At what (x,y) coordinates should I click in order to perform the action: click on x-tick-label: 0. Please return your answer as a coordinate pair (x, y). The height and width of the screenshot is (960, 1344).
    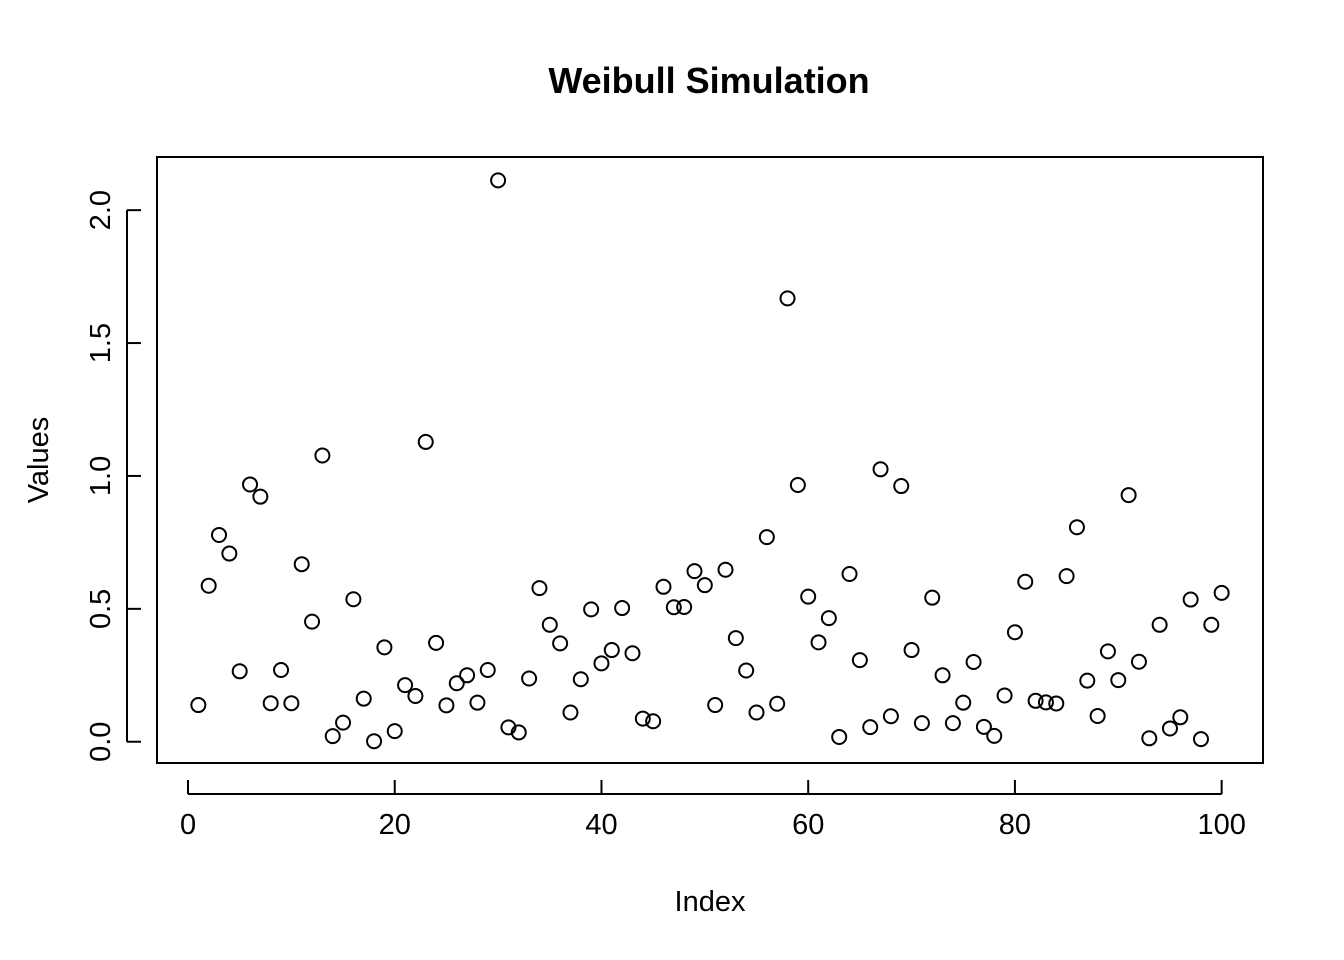
    Looking at the image, I should click on (188, 825).